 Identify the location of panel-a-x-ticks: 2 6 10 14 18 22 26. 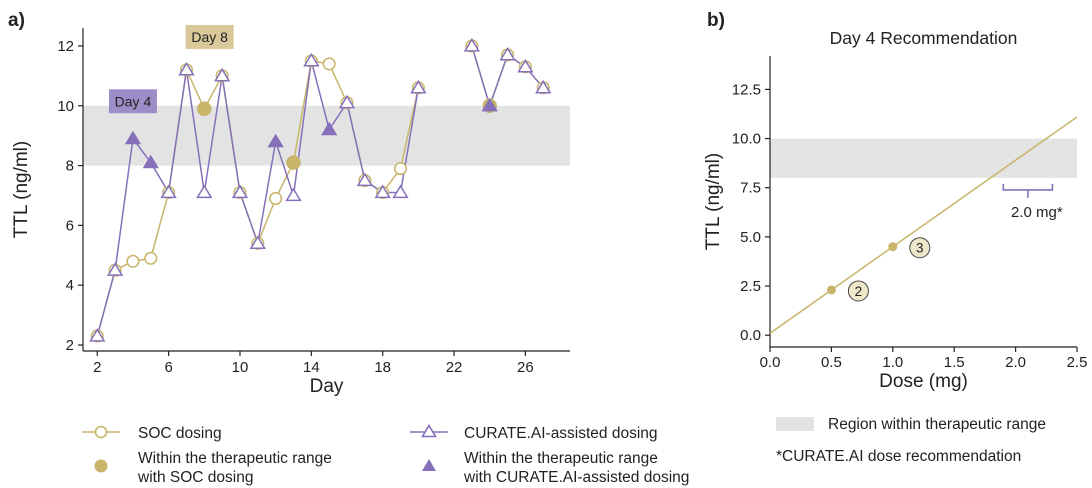
(313, 363).